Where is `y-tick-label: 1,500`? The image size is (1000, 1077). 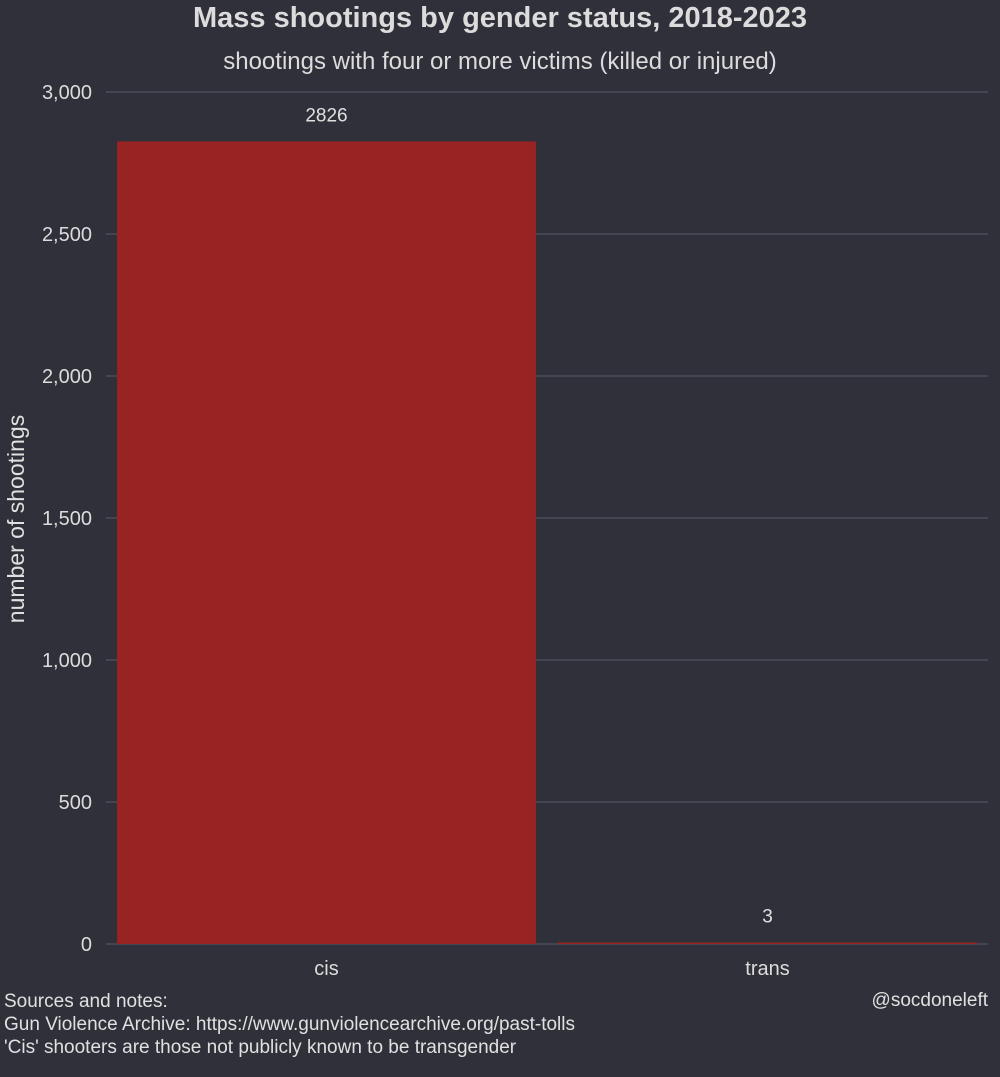
y-tick-label: 1,500 is located at coordinates (67, 519).